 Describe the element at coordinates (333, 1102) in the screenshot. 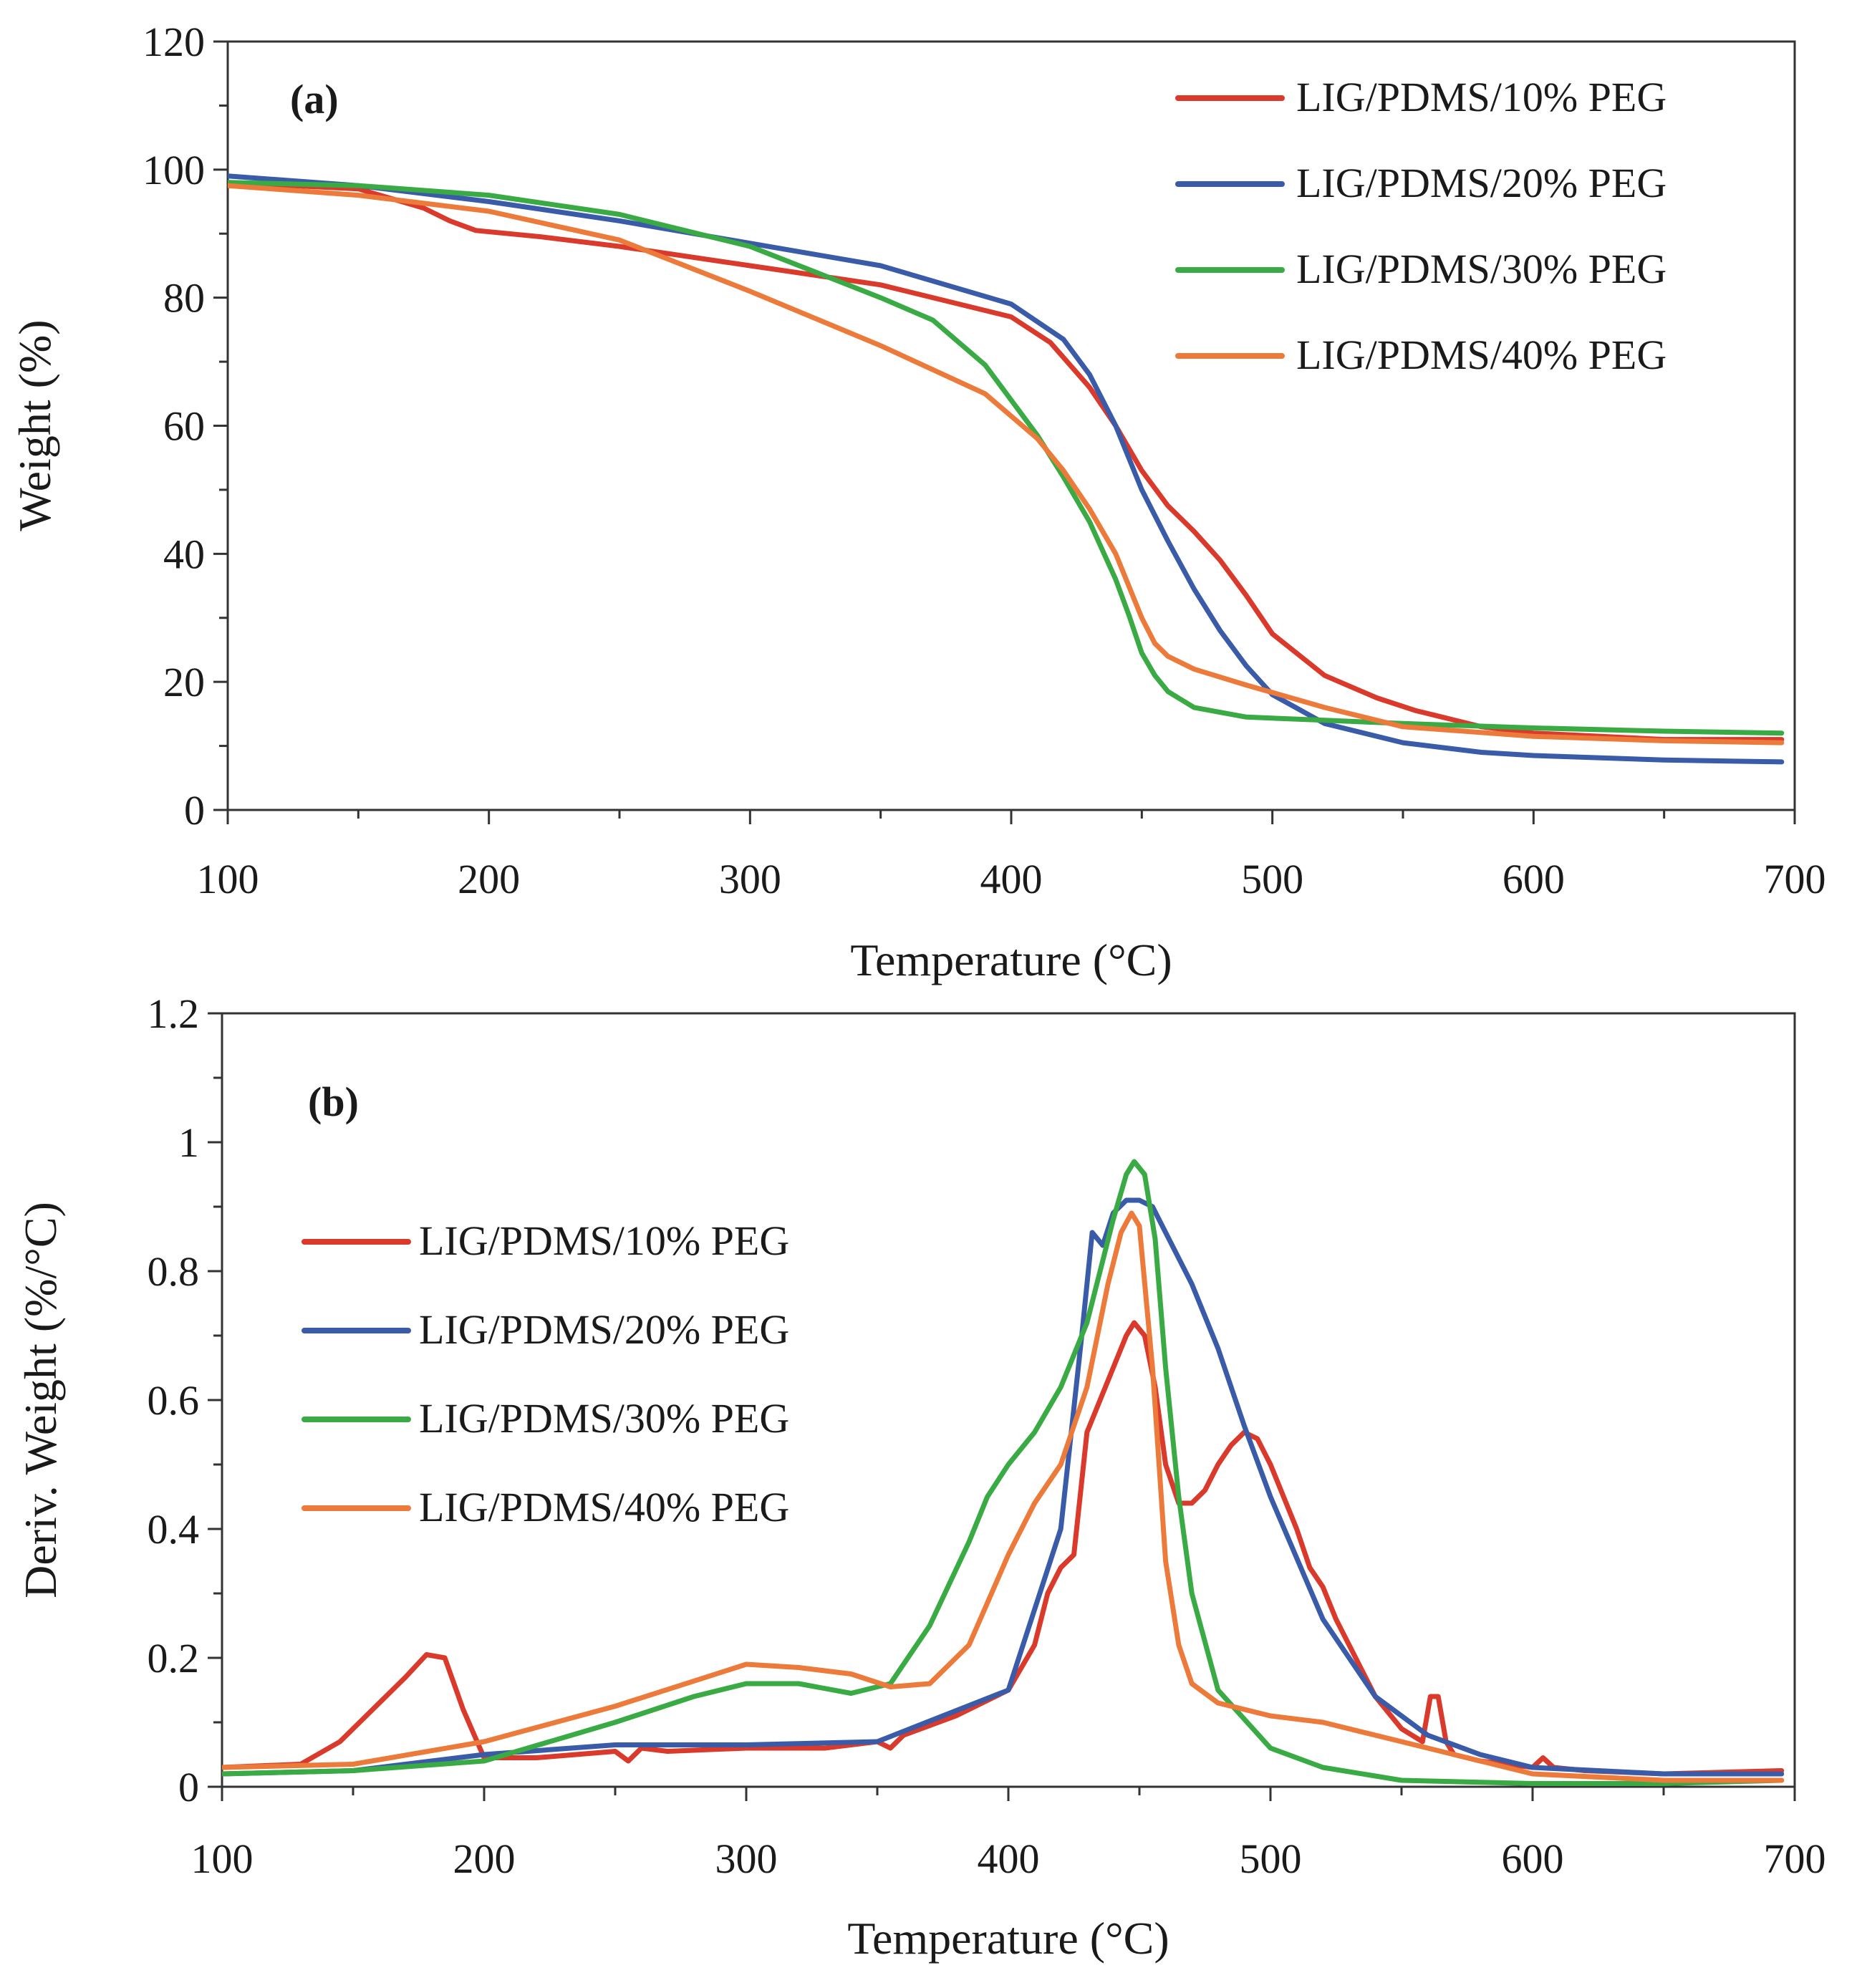

I see `panel-b-label: (b)` at that location.